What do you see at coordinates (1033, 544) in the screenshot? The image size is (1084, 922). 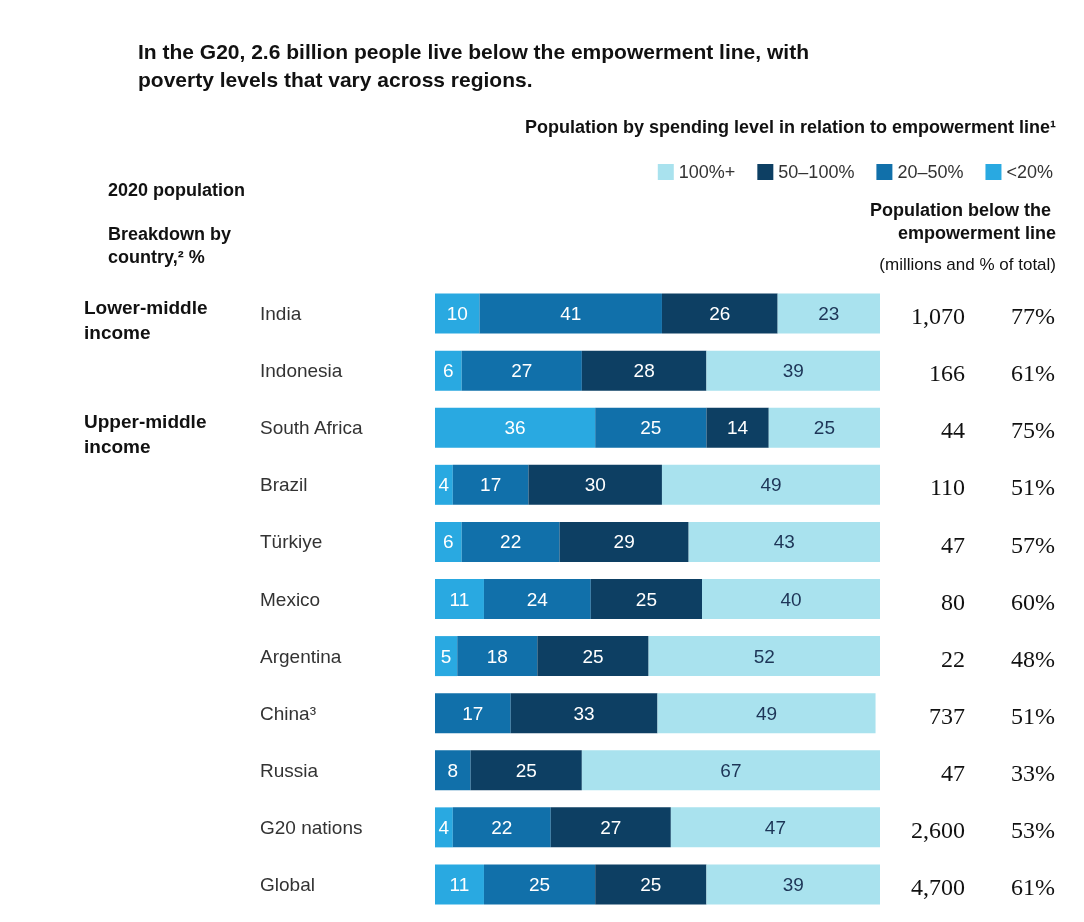 I see `text: 57%` at bounding box center [1033, 544].